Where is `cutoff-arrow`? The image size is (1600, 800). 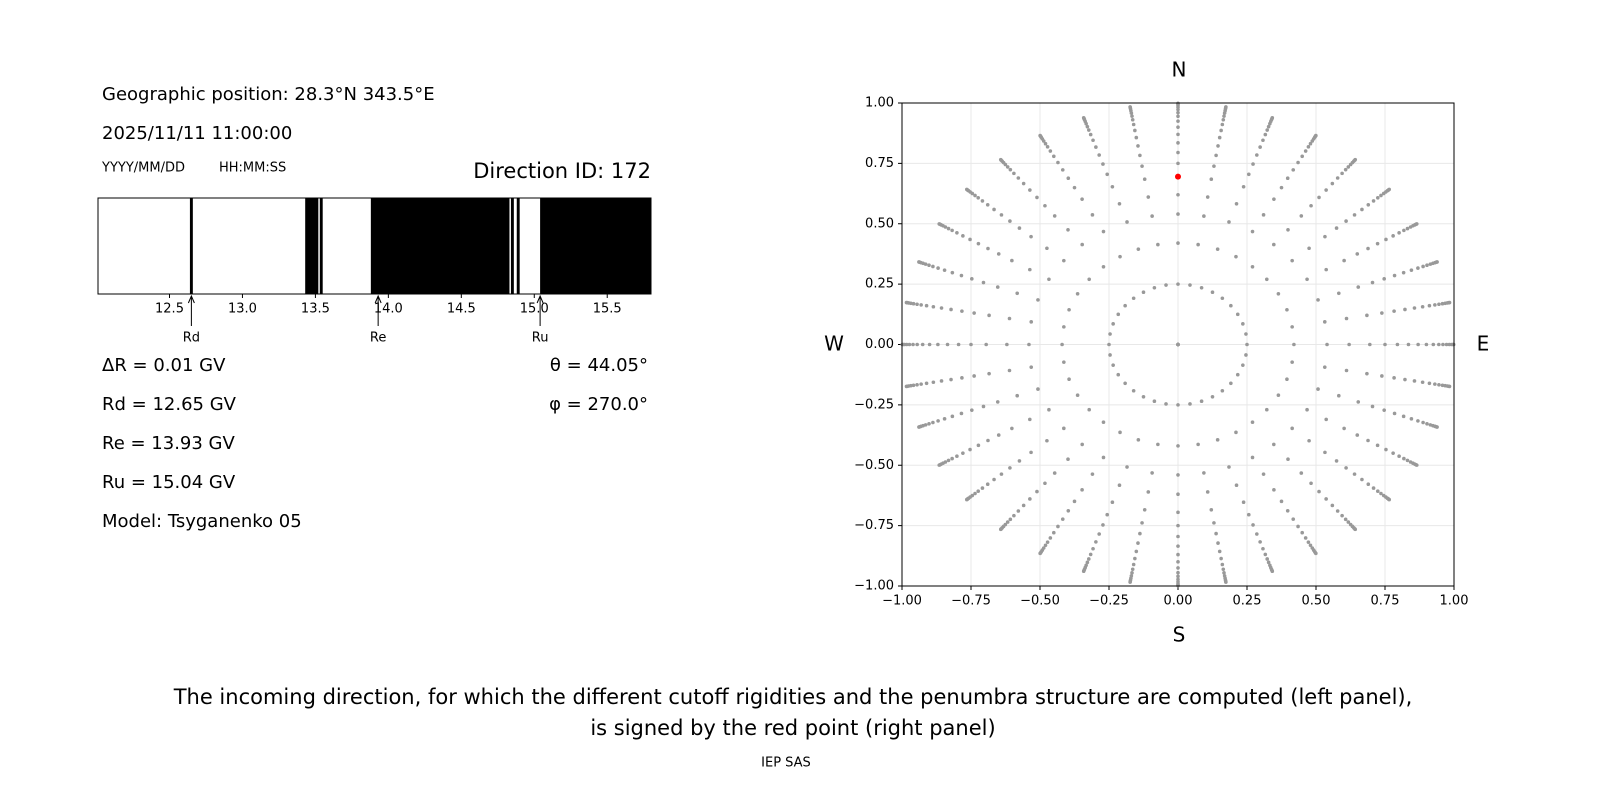 cutoff-arrow is located at coordinates (378, 310).